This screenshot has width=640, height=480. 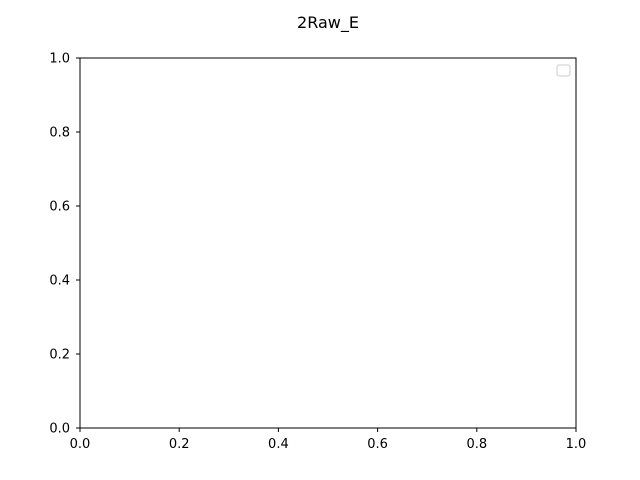 What do you see at coordinates (476, 444) in the screenshot?
I see `x-tick-label: 0.8` at bounding box center [476, 444].